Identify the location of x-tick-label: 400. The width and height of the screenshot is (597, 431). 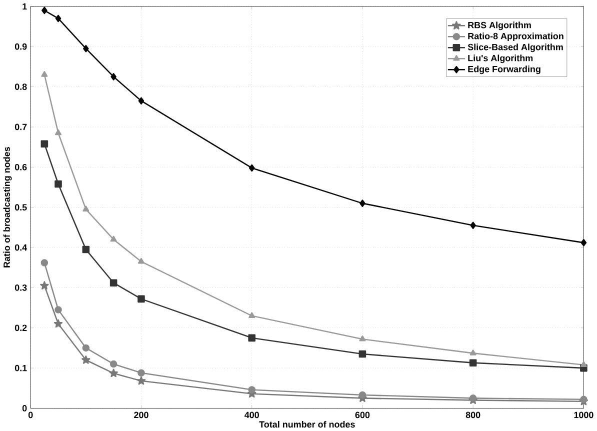
(251, 415).